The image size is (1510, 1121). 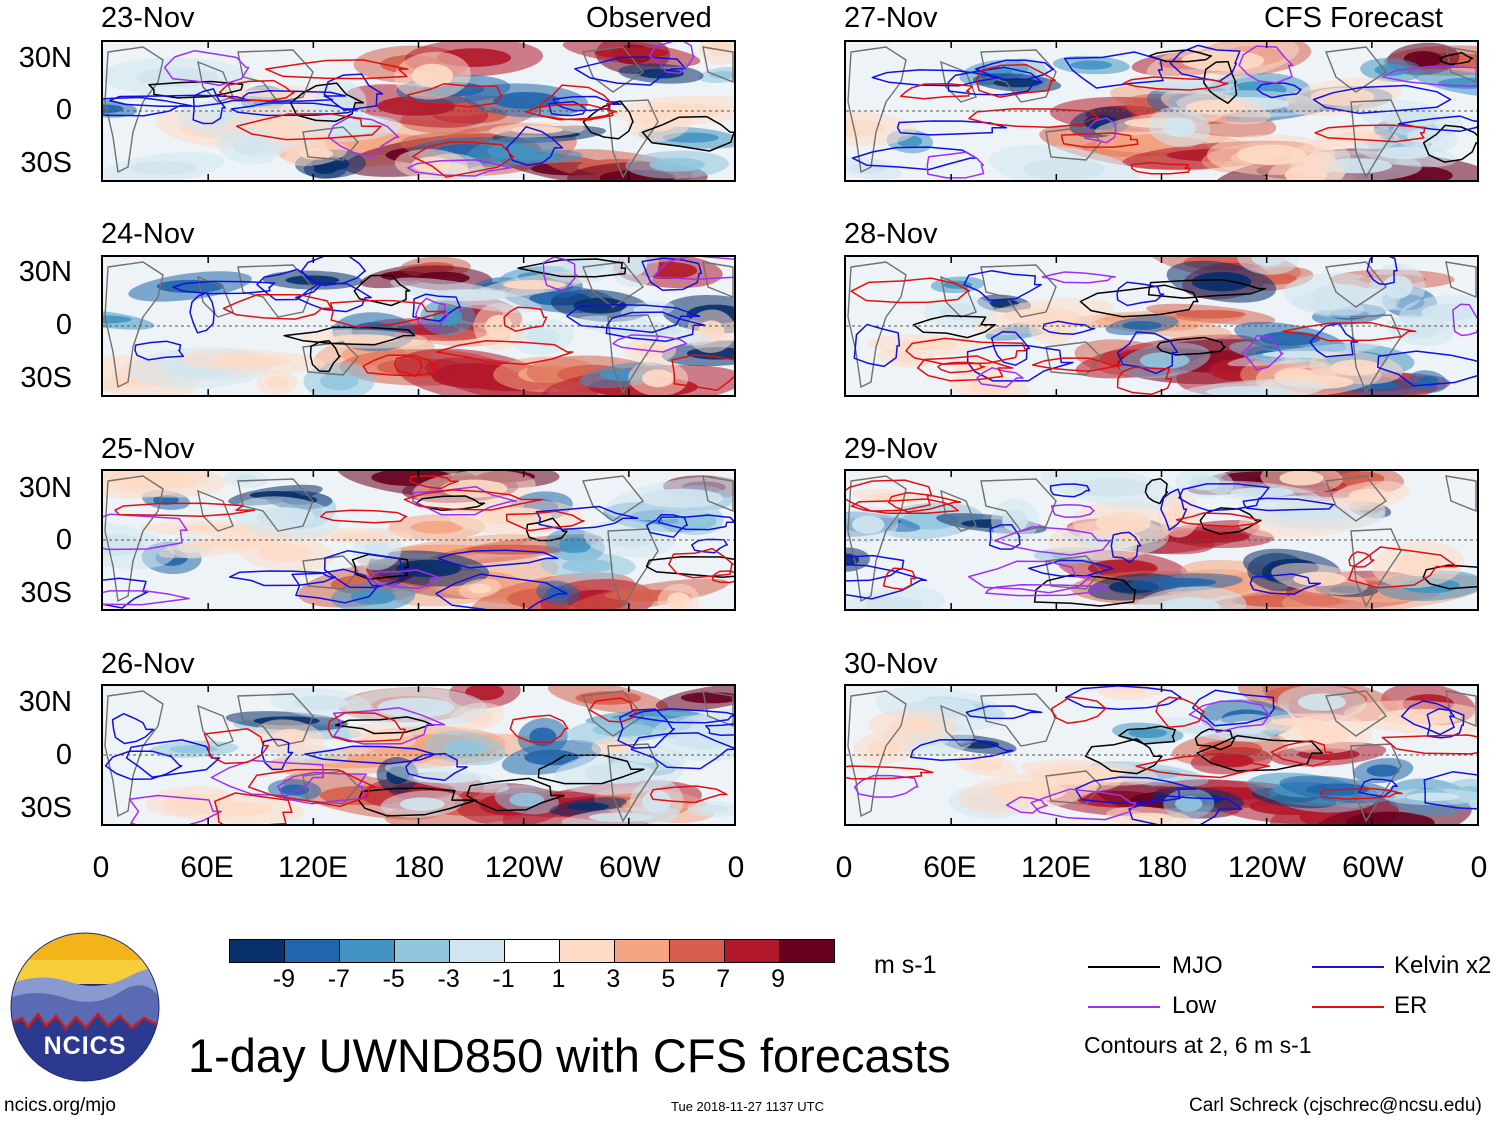 What do you see at coordinates (613, 979) in the screenshot?
I see `colorbar-label: 3` at bounding box center [613, 979].